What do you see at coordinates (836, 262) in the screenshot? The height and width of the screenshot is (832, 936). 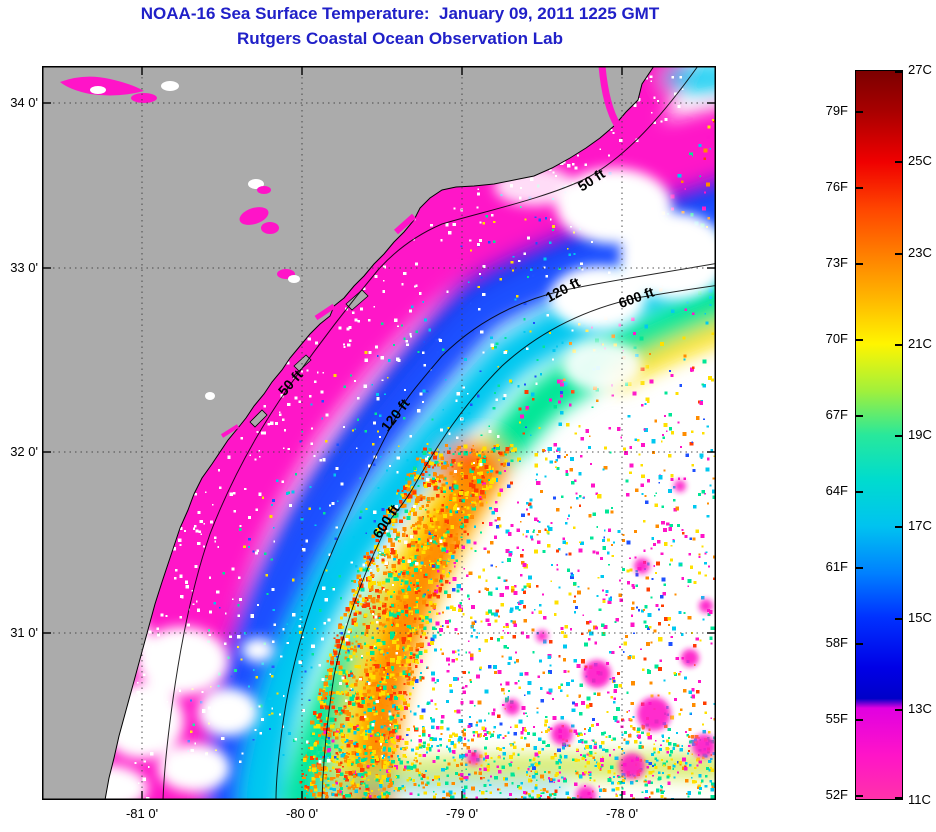 I see `colorbar-label: 73F` at bounding box center [836, 262].